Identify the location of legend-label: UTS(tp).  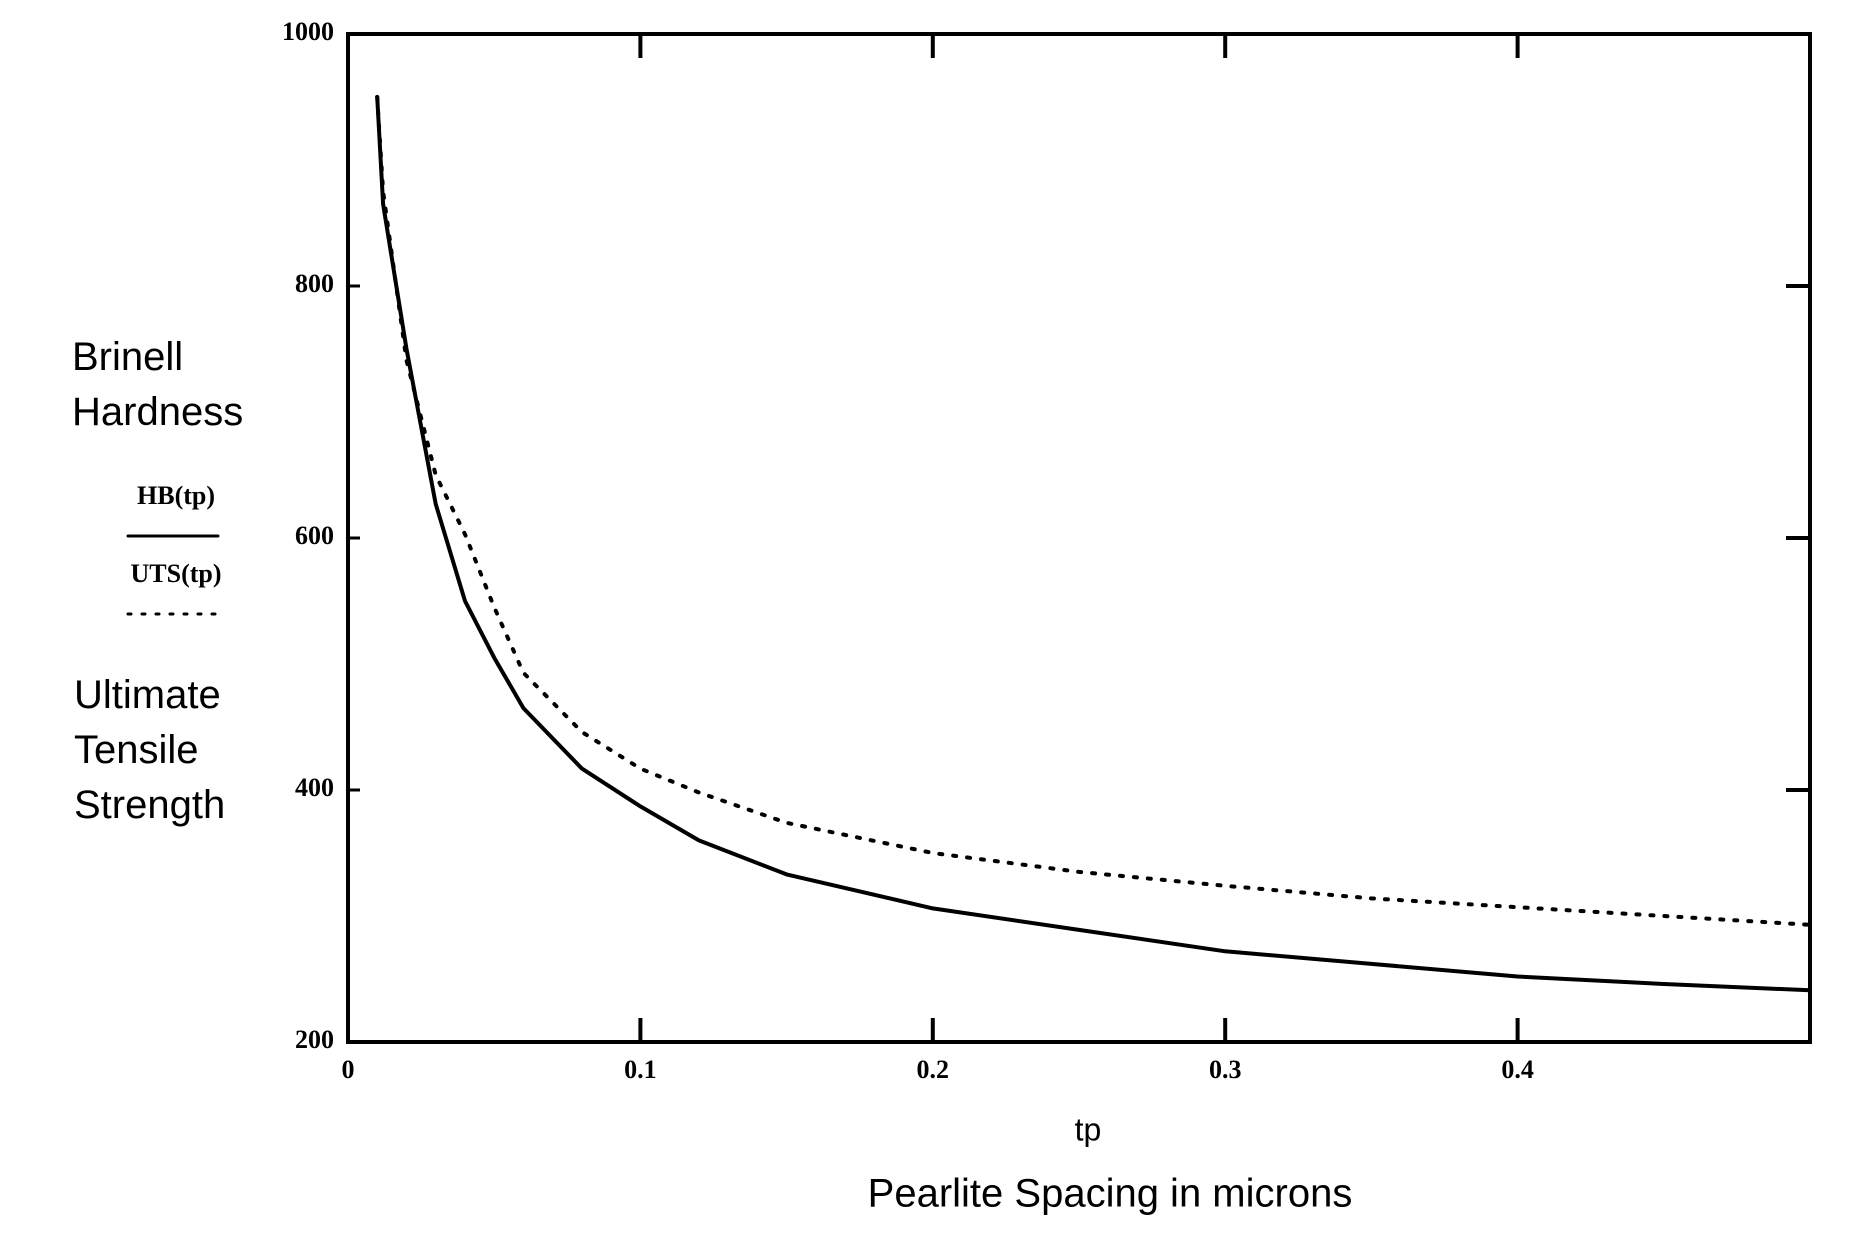
(175, 573).